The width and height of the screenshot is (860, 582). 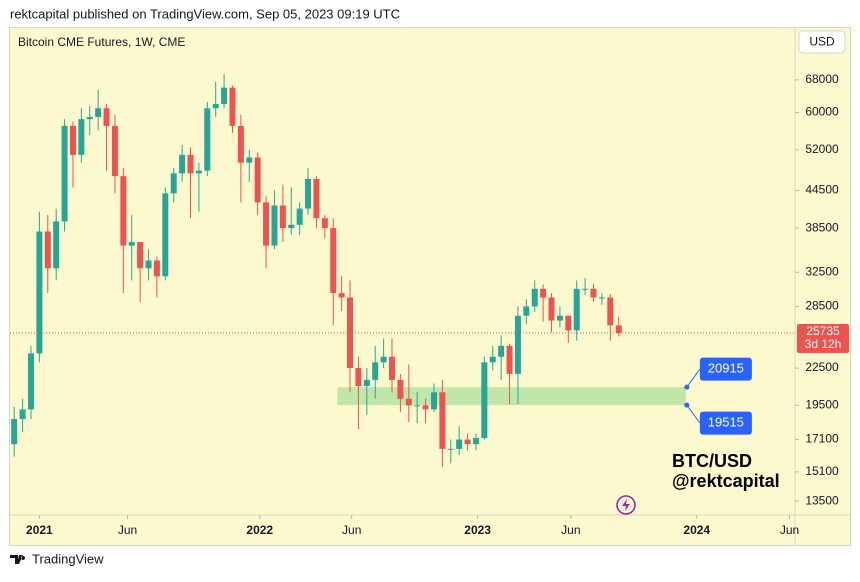 I want to click on callout-box, so click(x=725, y=369).